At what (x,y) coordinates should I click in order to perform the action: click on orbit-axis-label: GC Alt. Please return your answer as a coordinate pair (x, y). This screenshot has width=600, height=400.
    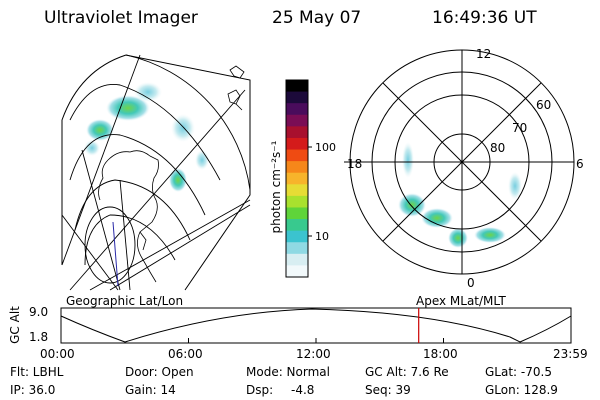
    Looking at the image, I should click on (14, 325).